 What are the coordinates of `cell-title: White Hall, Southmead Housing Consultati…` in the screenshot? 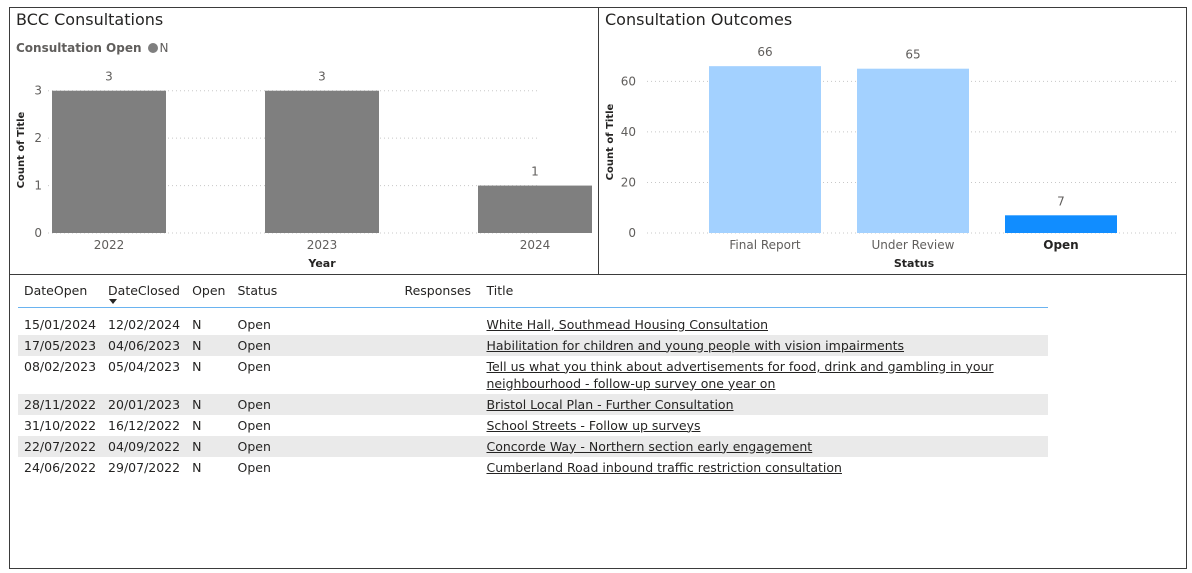 It's located at (764, 324).